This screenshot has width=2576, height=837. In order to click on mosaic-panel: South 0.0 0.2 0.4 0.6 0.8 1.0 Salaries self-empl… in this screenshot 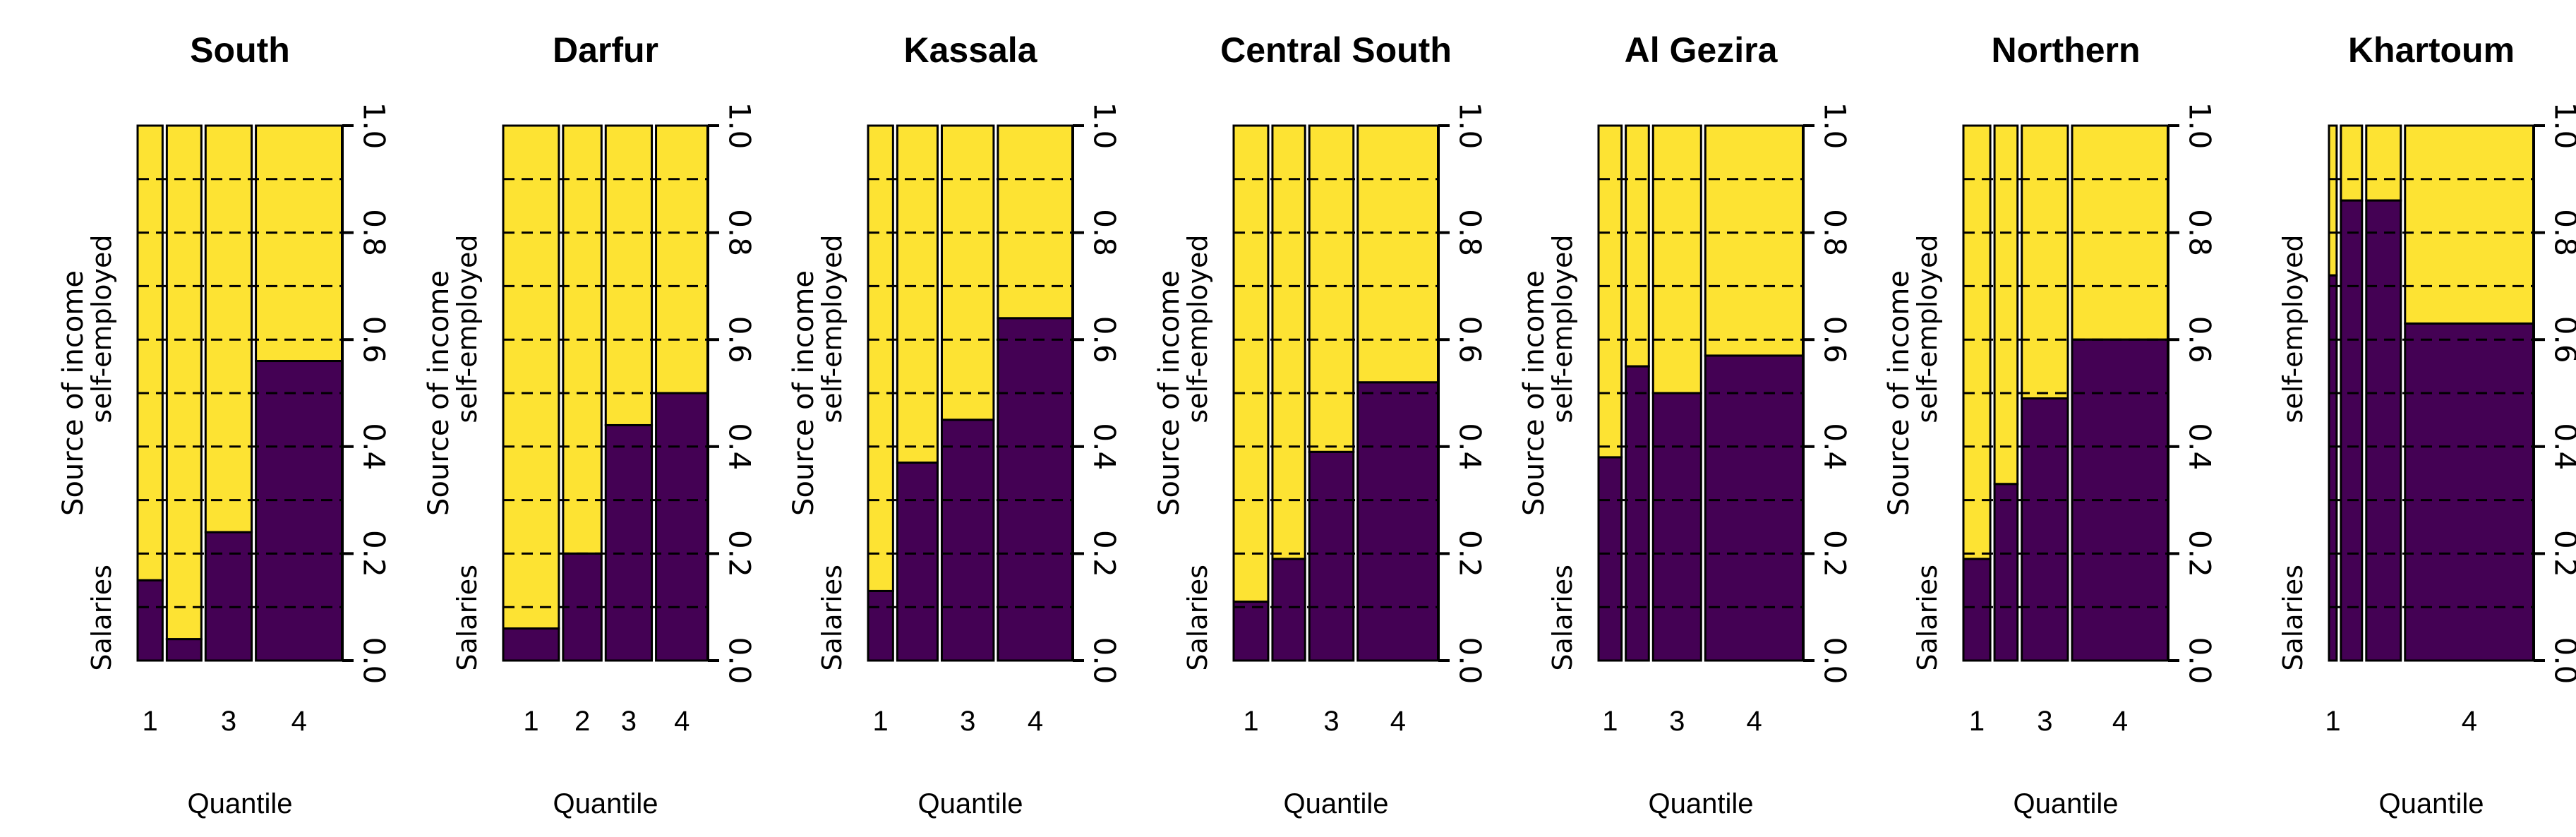, I will do `click(224, 425)`.